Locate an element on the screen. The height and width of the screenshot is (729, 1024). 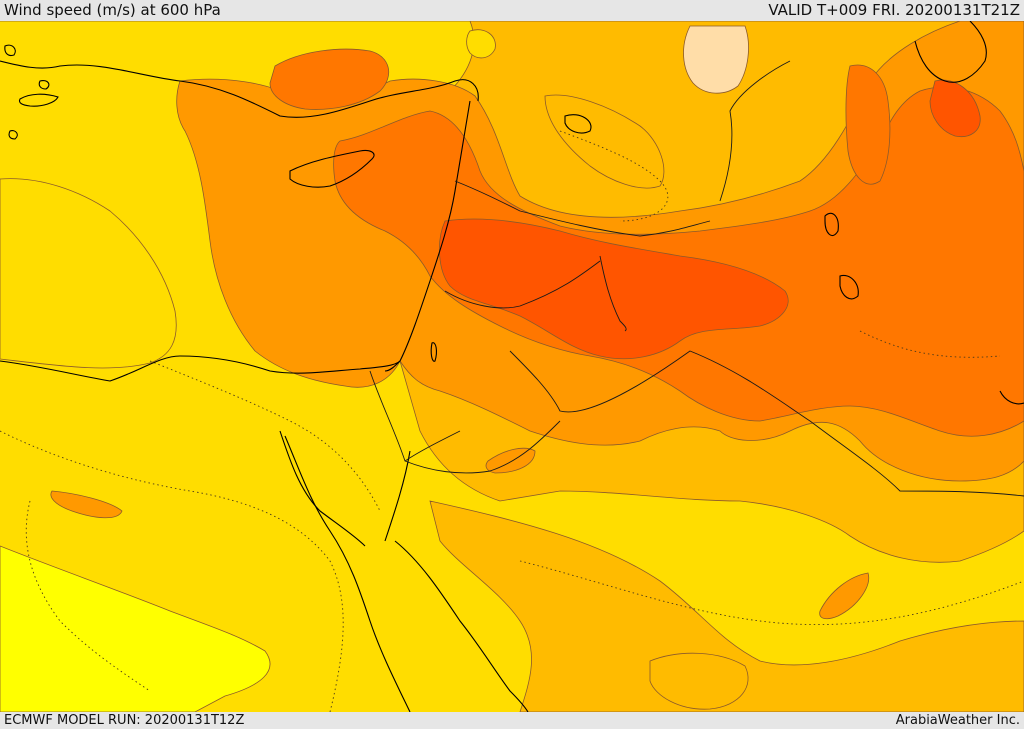
valid-time: VALID T+009 FRI. 20200131T21Z is located at coordinates (894, 10).